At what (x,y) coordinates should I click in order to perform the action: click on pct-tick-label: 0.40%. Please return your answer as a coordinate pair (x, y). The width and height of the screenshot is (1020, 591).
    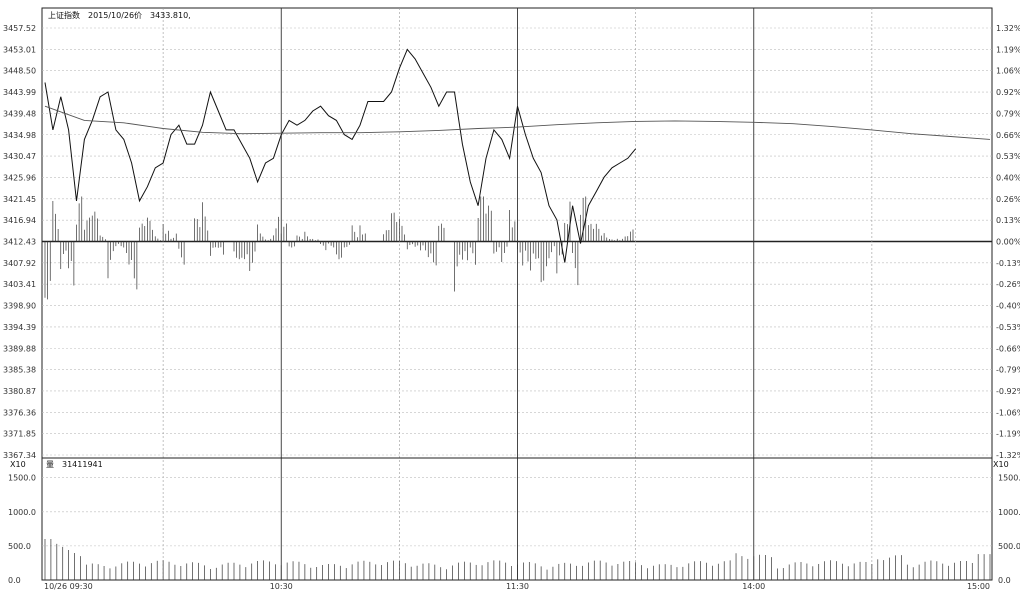
    Looking at the image, I should click on (1008, 177).